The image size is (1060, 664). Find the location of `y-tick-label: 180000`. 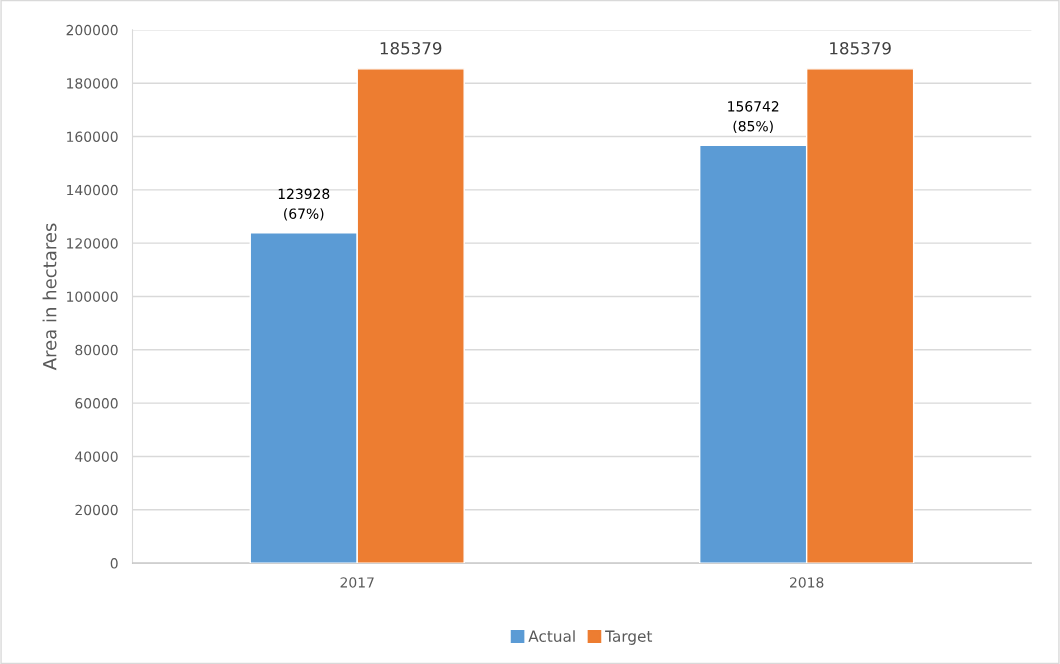

y-tick-label: 180000 is located at coordinates (92, 83).